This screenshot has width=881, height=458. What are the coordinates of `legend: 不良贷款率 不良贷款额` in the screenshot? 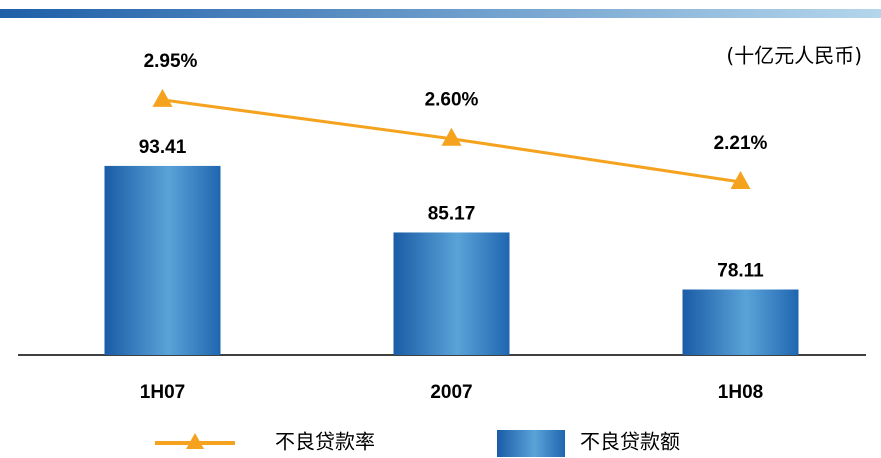 It's located at (417, 443).